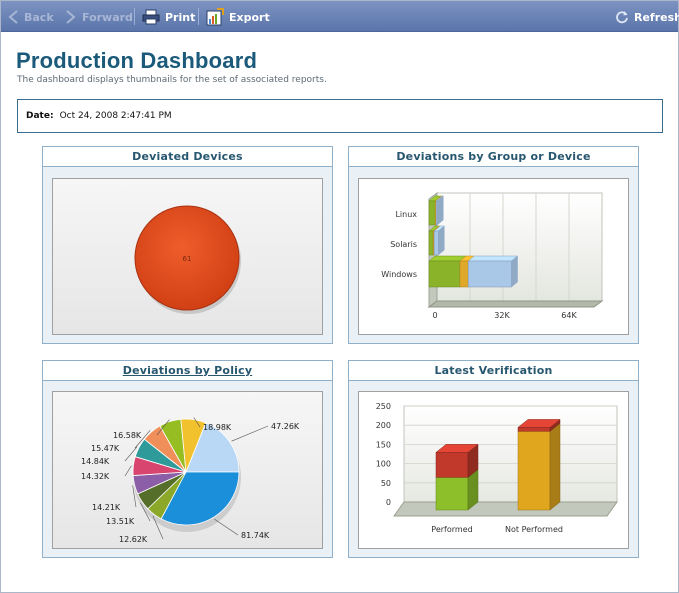 This screenshot has height=593, width=679. I want to click on print-button: Print, so click(168, 17).